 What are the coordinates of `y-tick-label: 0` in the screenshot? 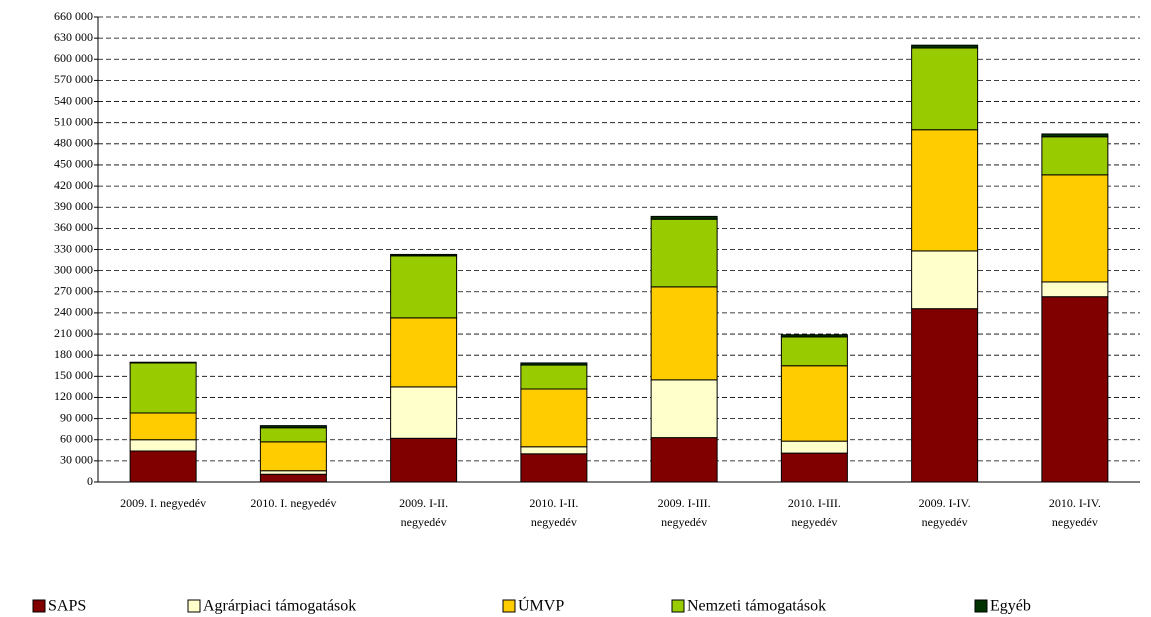 It's located at (90, 481).